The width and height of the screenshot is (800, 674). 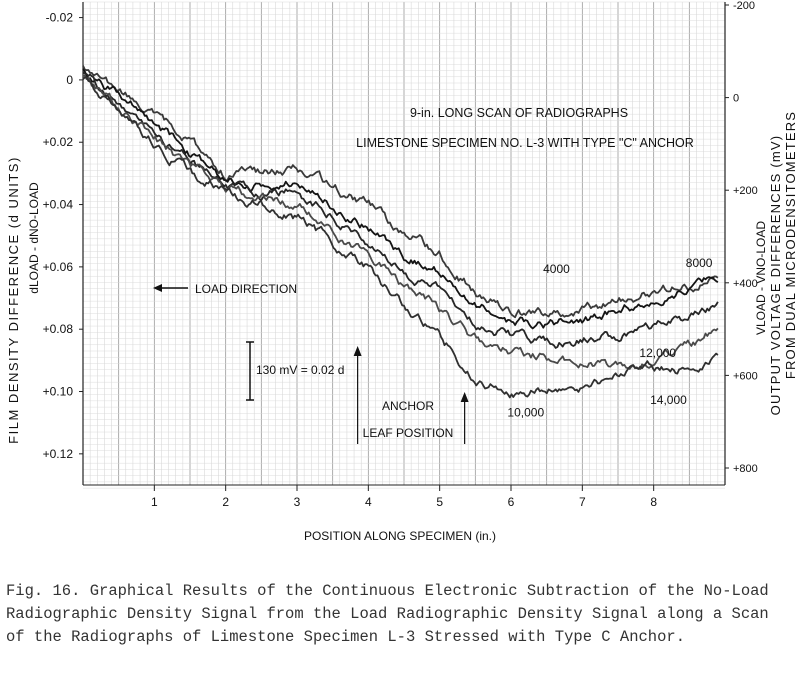 What do you see at coordinates (225, 502) in the screenshot?
I see `x-tick-label: 2` at bounding box center [225, 502].